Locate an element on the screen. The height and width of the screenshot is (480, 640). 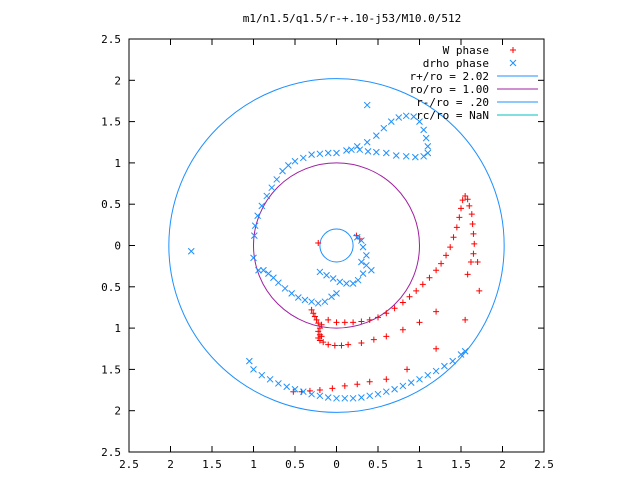
legend-label: drho phase is located at coordinates (456, 63).